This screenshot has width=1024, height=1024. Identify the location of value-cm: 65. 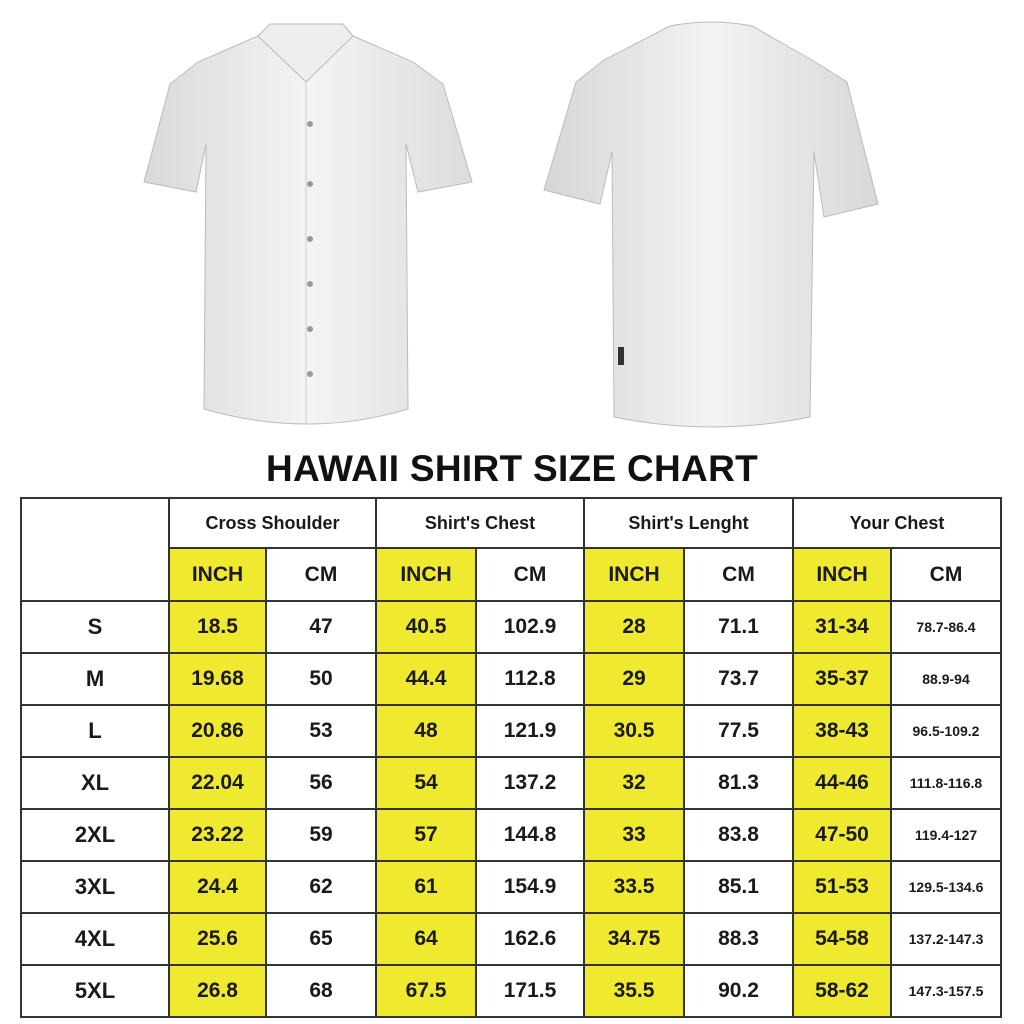
(321, 939).